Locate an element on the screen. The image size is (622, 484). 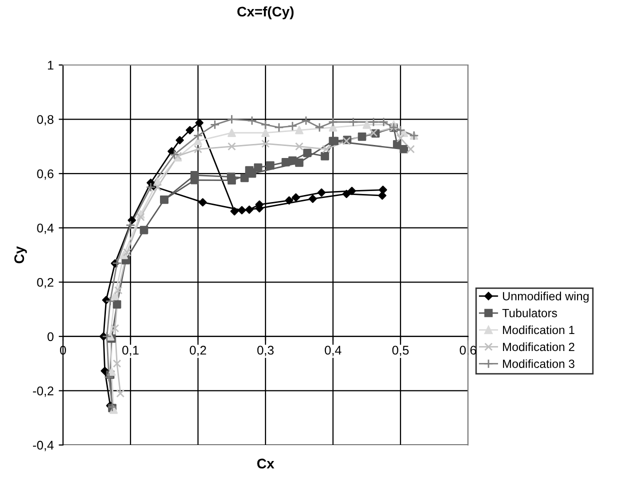
x-tick-label: 0,2 is located at coordinates (198, 351).